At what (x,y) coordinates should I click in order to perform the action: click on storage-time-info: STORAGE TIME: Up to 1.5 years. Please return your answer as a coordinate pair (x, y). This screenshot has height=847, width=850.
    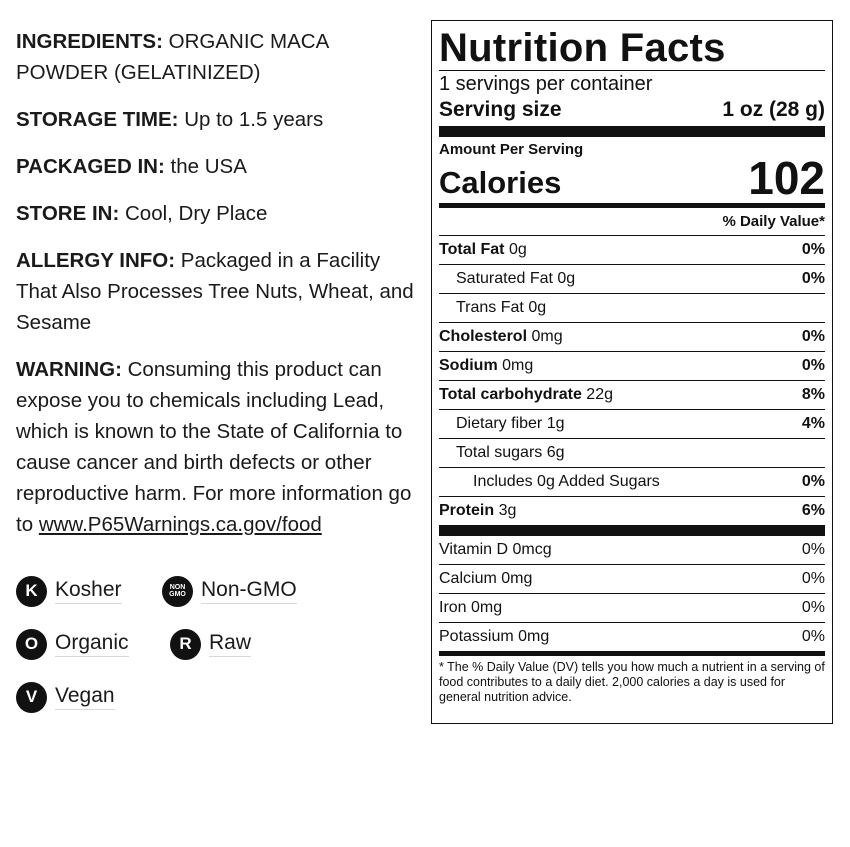
    Looking at the image, I should click on (221, 119).